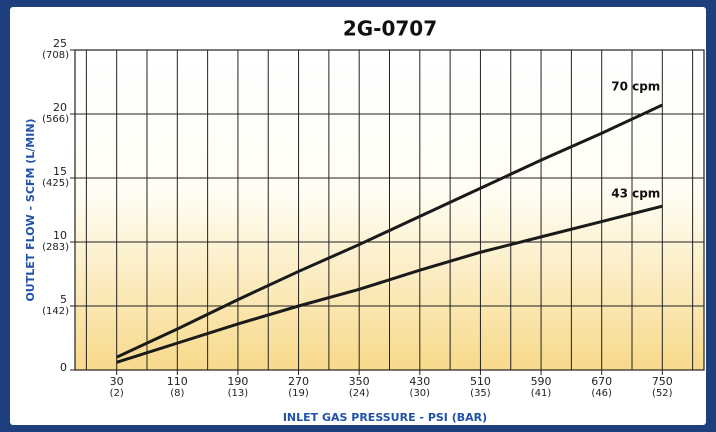  What do you see at coordinates (635, 194) in the screenshot?
I see `series-label: 43 cpm` at bounding box center [635, 194].